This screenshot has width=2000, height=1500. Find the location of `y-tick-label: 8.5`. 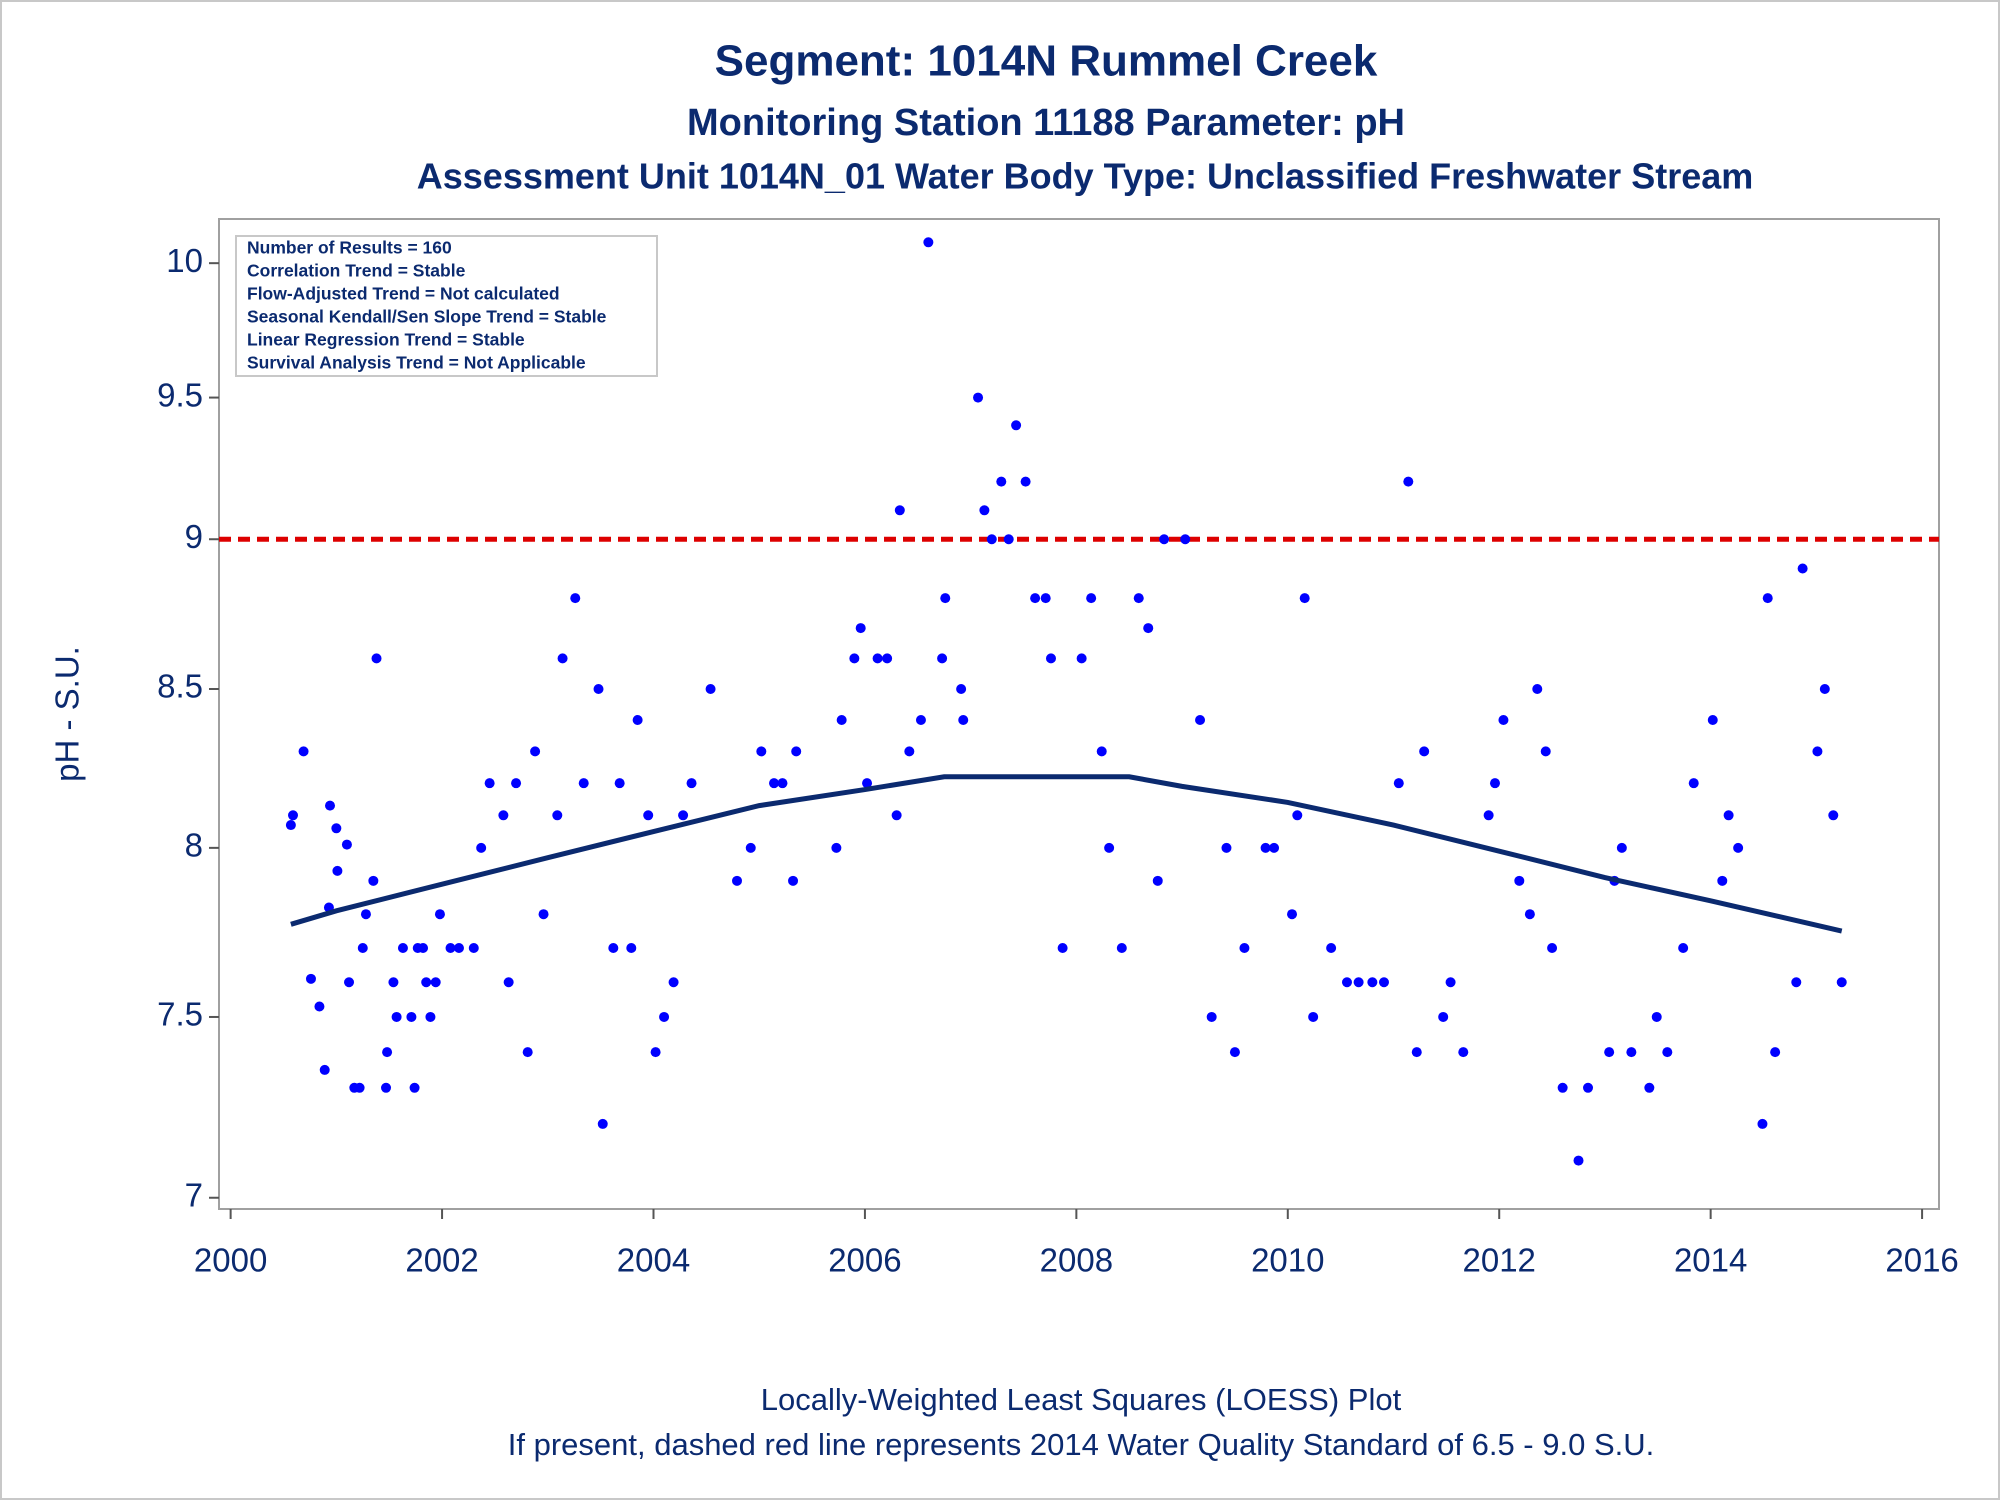

y-tick-label: 8.5 is located at coordinates (180, 686).